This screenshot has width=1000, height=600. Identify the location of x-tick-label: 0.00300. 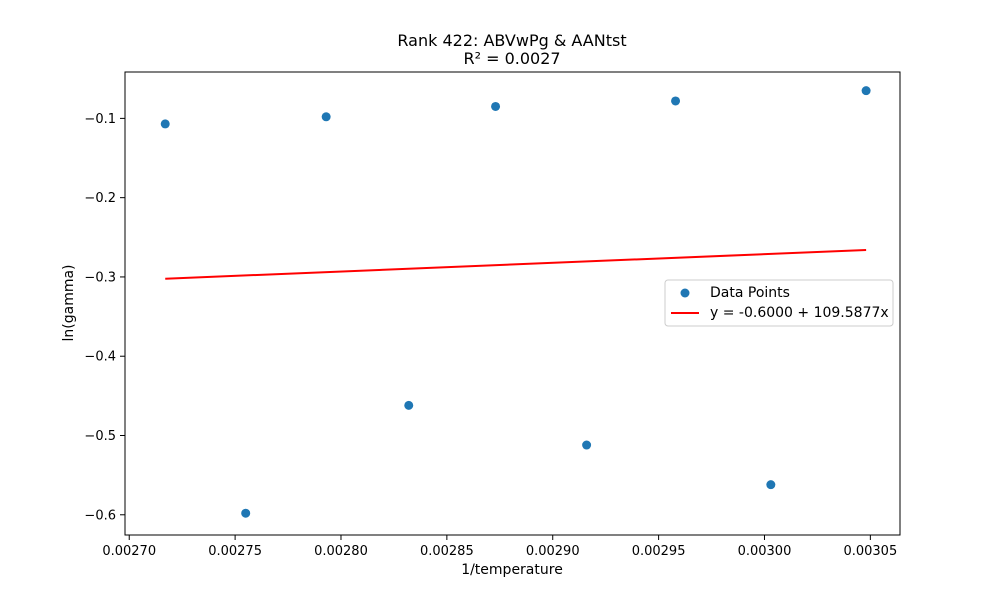
(765, 551).